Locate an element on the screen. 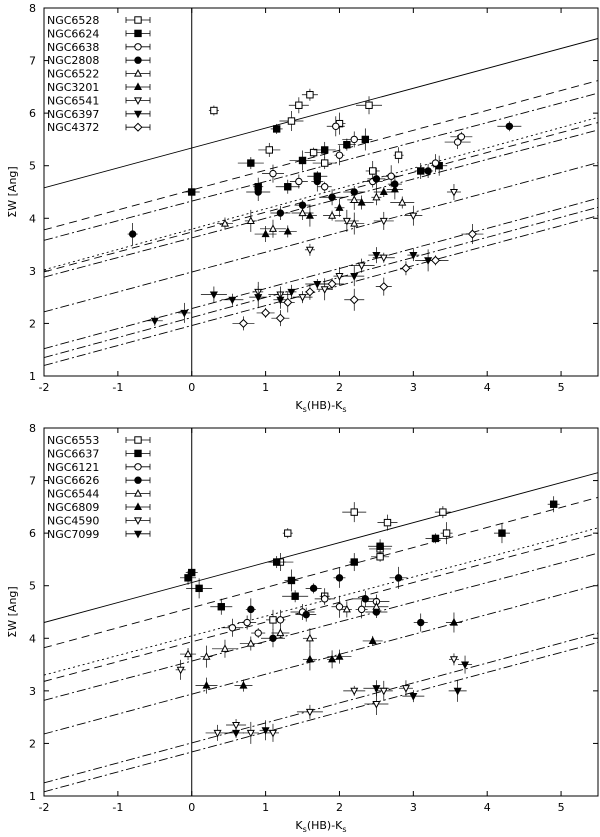 Image resolution: width=600 pixels, height=837 pixels. x-tick-label: 5 is located at coordinates (561, 807).